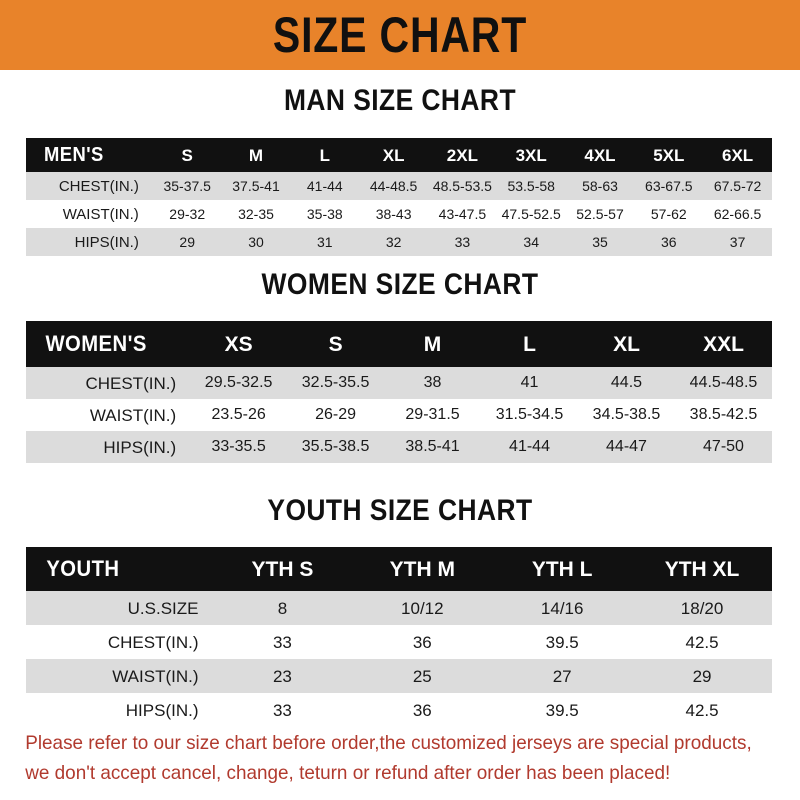 This screenshot has width=800, height=800. I want to click on man-column-header: 6XL, so click(738, 155).